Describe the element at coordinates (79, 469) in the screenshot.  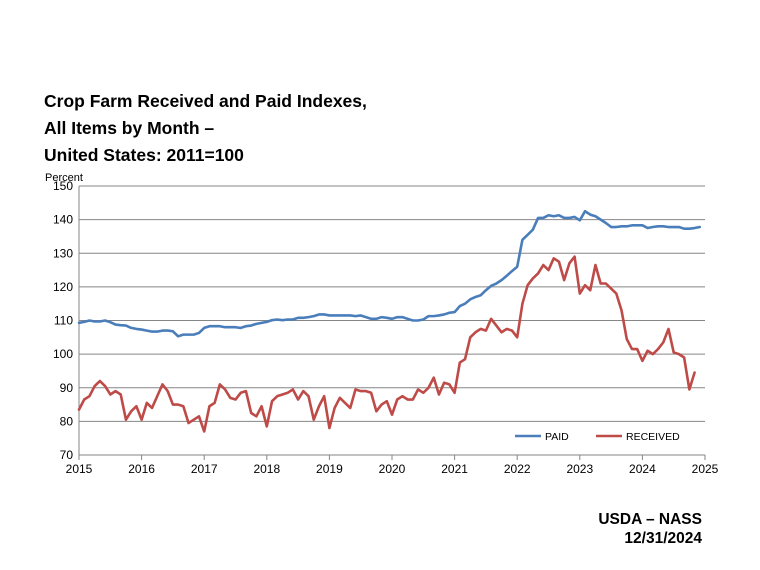
I see `x-tick-label: 2015` at that location.